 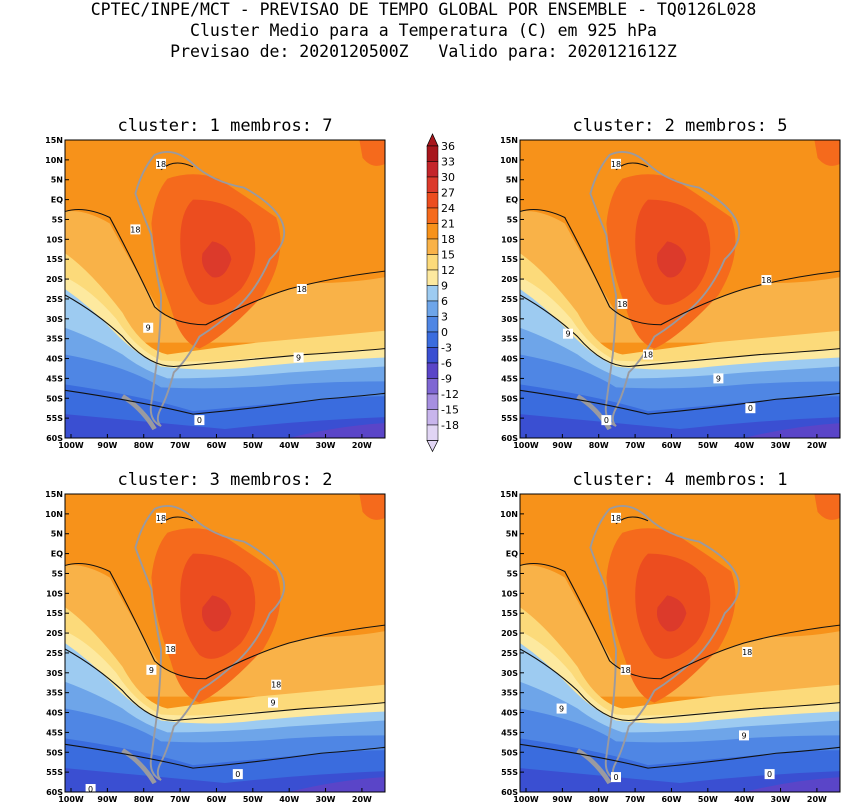 I want to click on patagonia-coast, so click(x=594, y=766).